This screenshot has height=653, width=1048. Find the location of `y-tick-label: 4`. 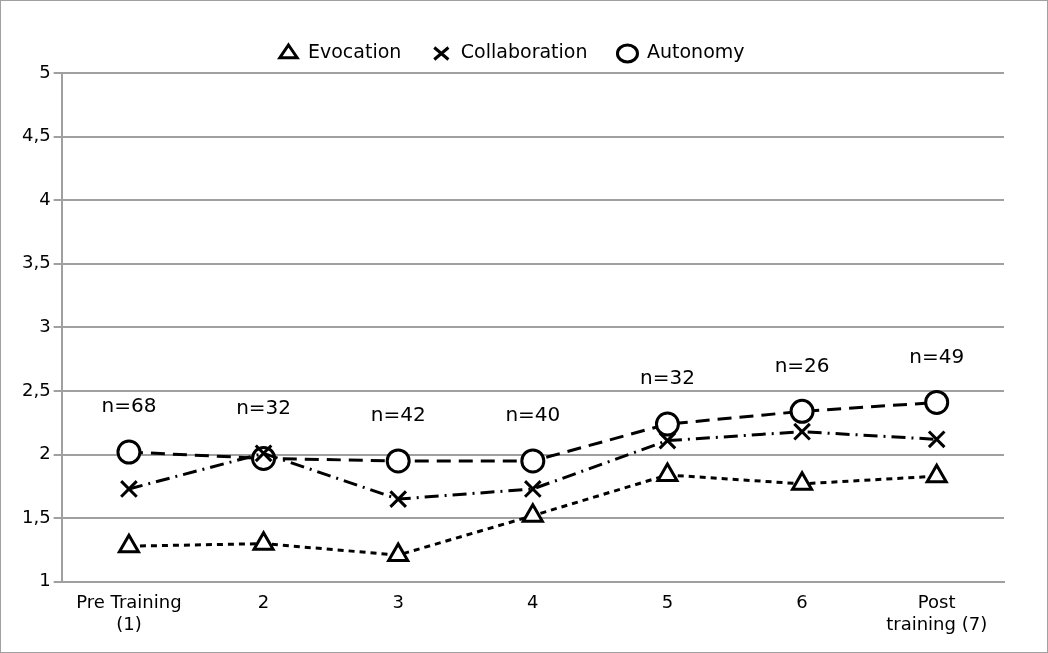

y-tick-label: 4 is located at coordinates (45, 198).